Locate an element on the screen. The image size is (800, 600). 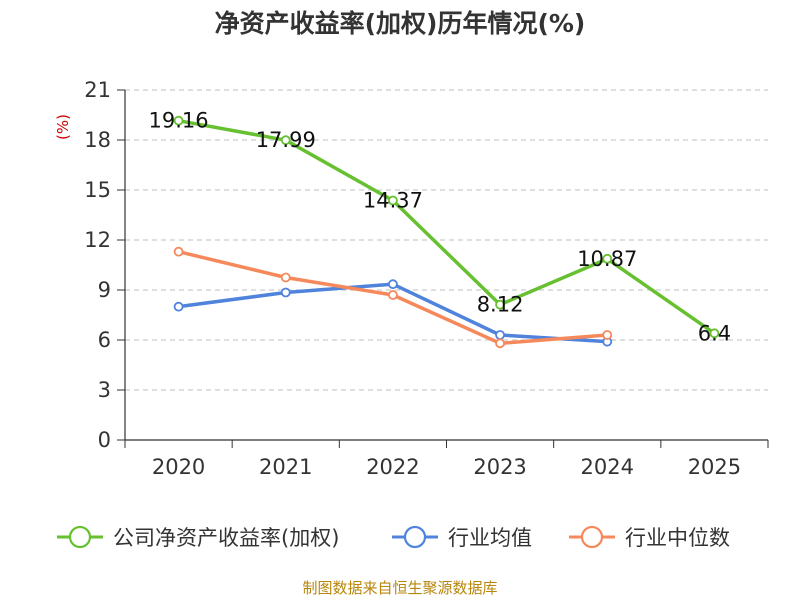
legend-label: 行业中位数 is located at coordinates (677, 538).